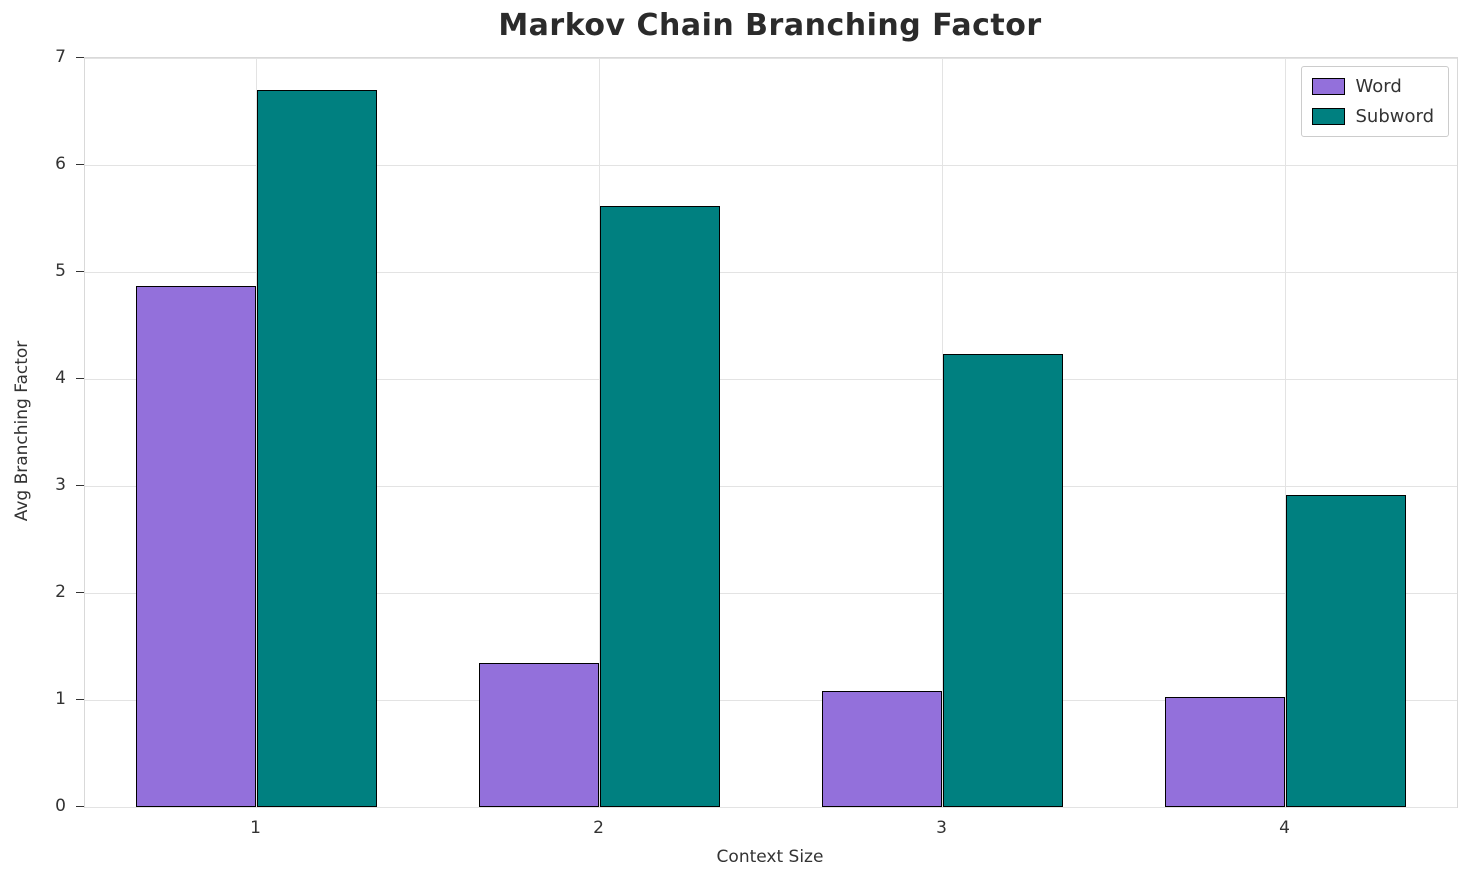  I want to click on y-tick-label: 7, so click(60, 57).